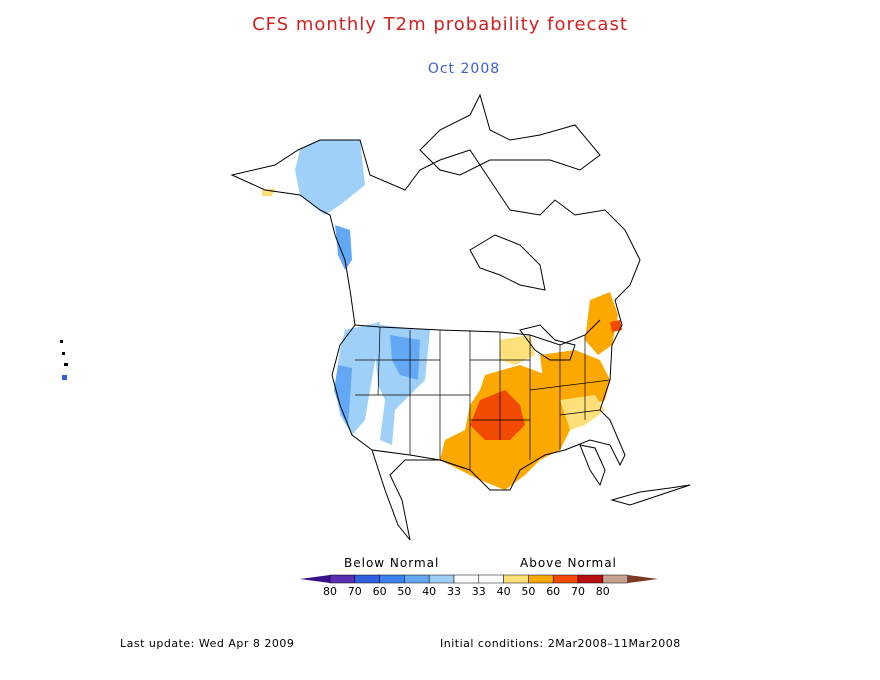 This screenshot has width=880, height=680. What do you see at coordinates (64, 377) in the screenshot?
I see `hawaii-island-d` at bounding box center [64, 377].